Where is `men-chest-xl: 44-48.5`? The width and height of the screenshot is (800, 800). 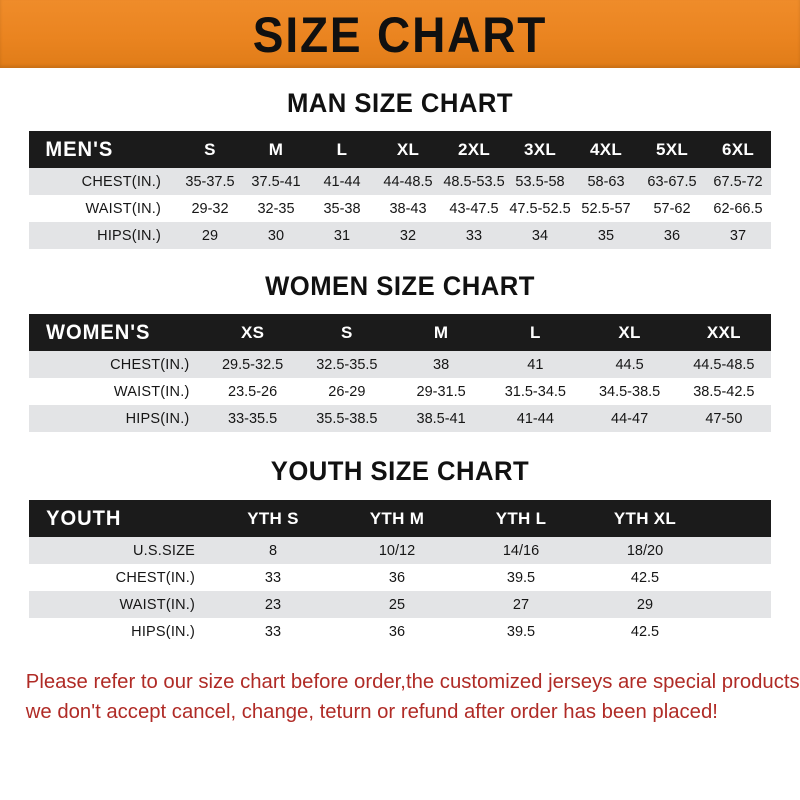 men-chest-xl: 44-48.5 is located at coordinates (408, 181).